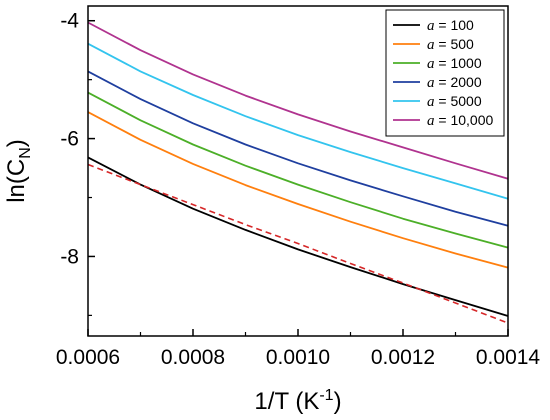 This screenshot has height=420, width=550. What do you see at coordinates (454, 82) in the screenshot?
I see `legend-label: a = 2000` at bounding box center [454, 82].